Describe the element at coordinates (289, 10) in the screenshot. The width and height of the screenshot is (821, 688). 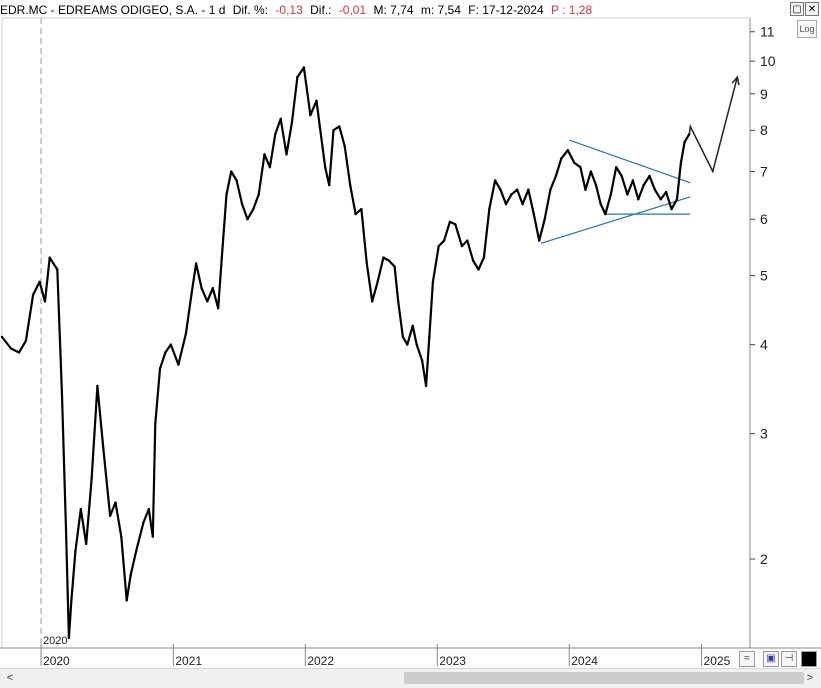
I see `dif-pct-value: -0,13` at that location.